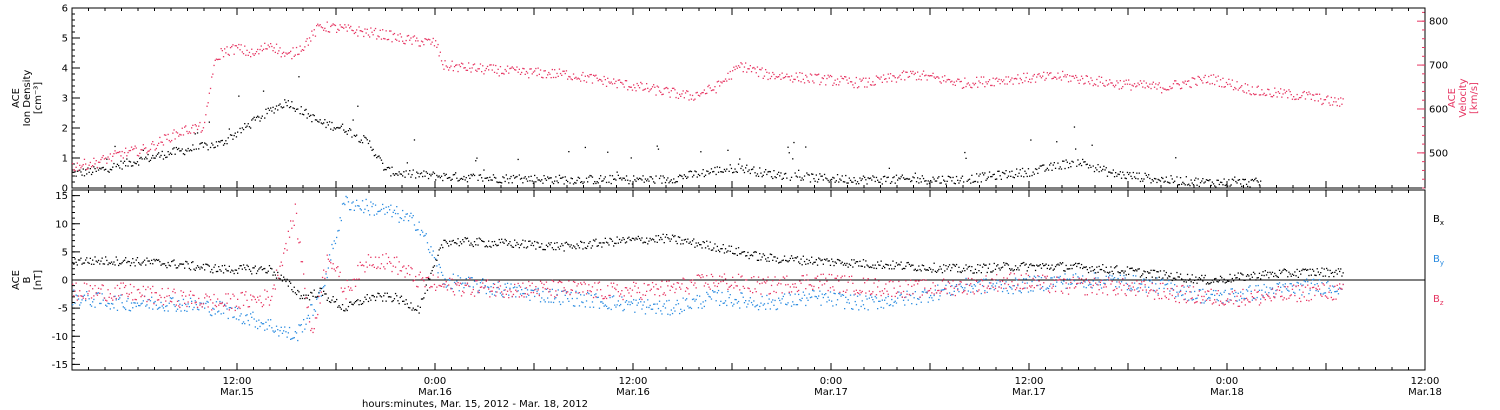 This screenshot has width=1500, height=410. What do you see at coordinates (60, 337) in the screenshot?
I see `field-axis-tick-label: -10` at bounding box center [60, 337].